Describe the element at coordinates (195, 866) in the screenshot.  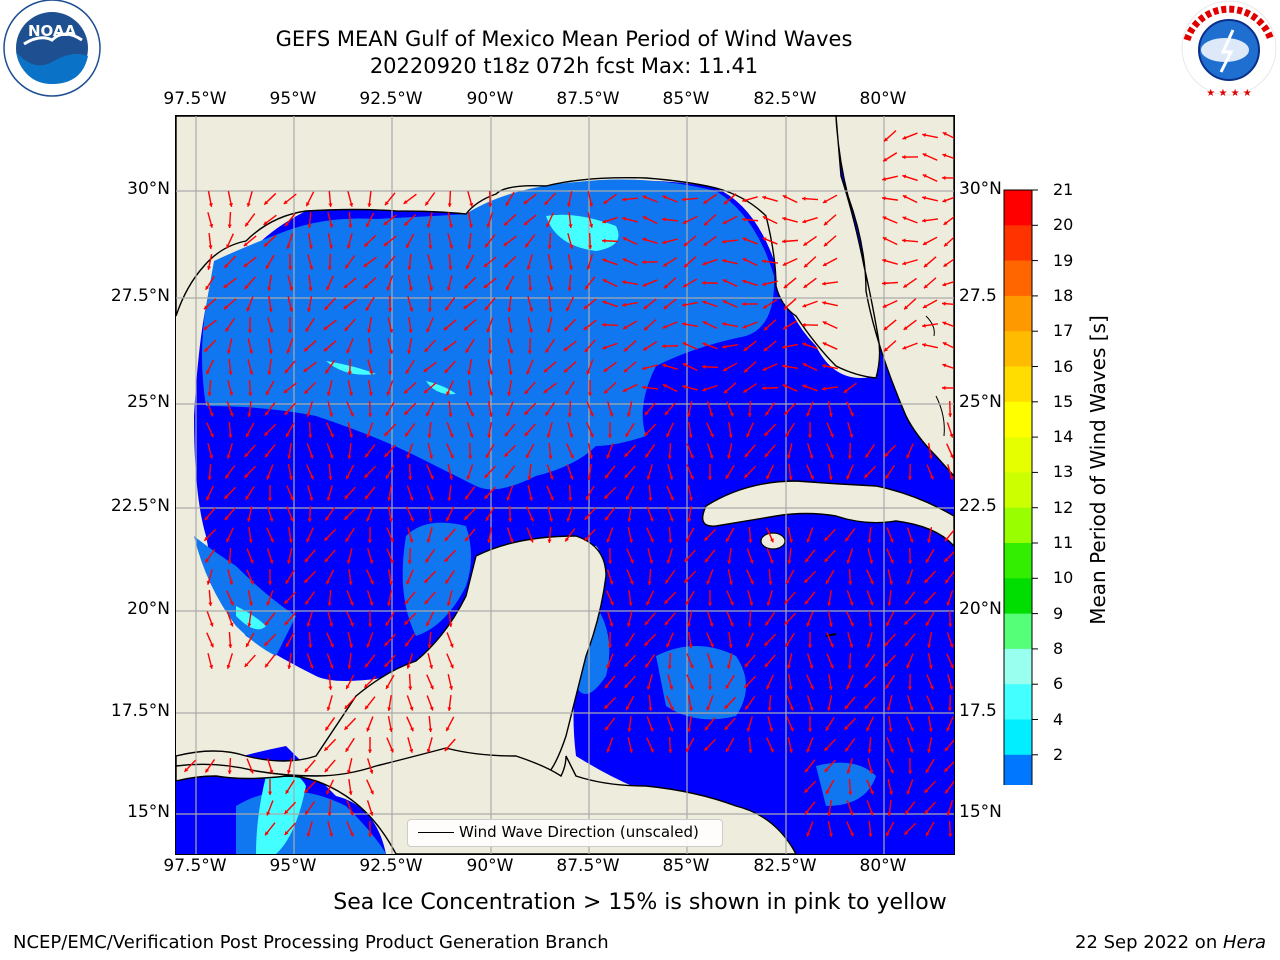
I see `lon-tick-bottom: 97.5°W` at that location.